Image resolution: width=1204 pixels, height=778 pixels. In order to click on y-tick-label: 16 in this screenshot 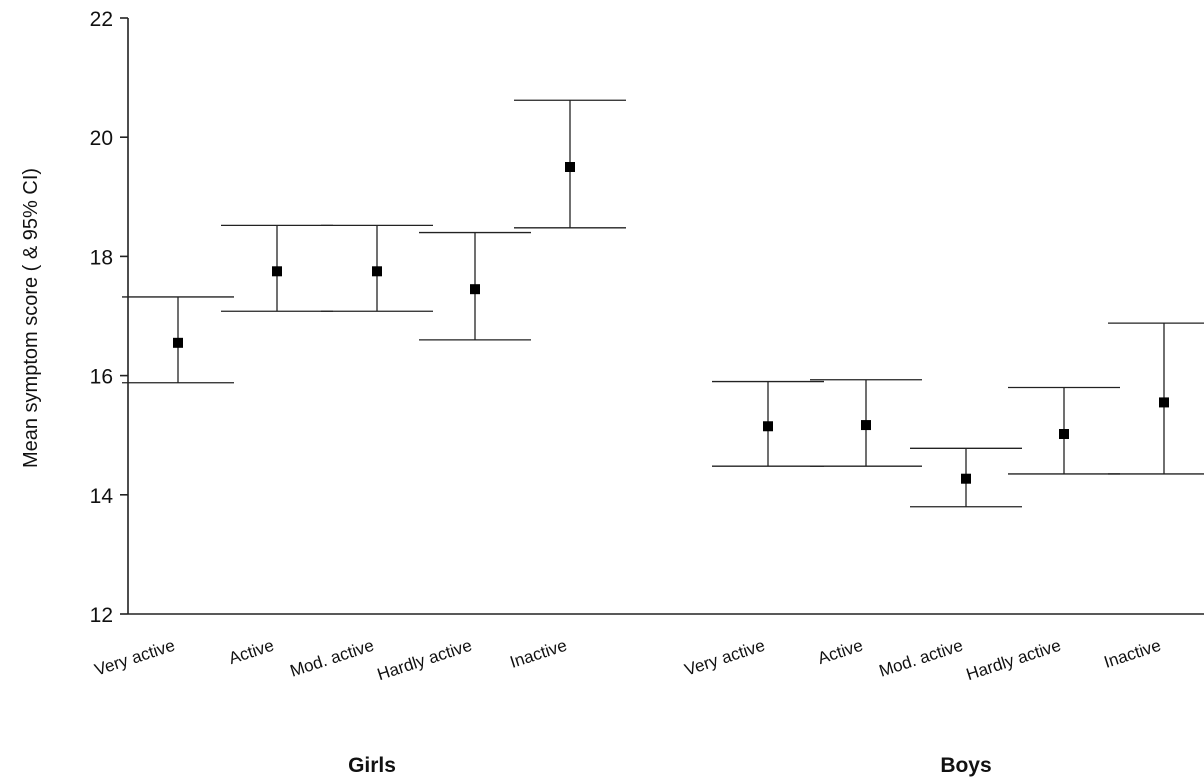, I will do `click(101, 377)`.